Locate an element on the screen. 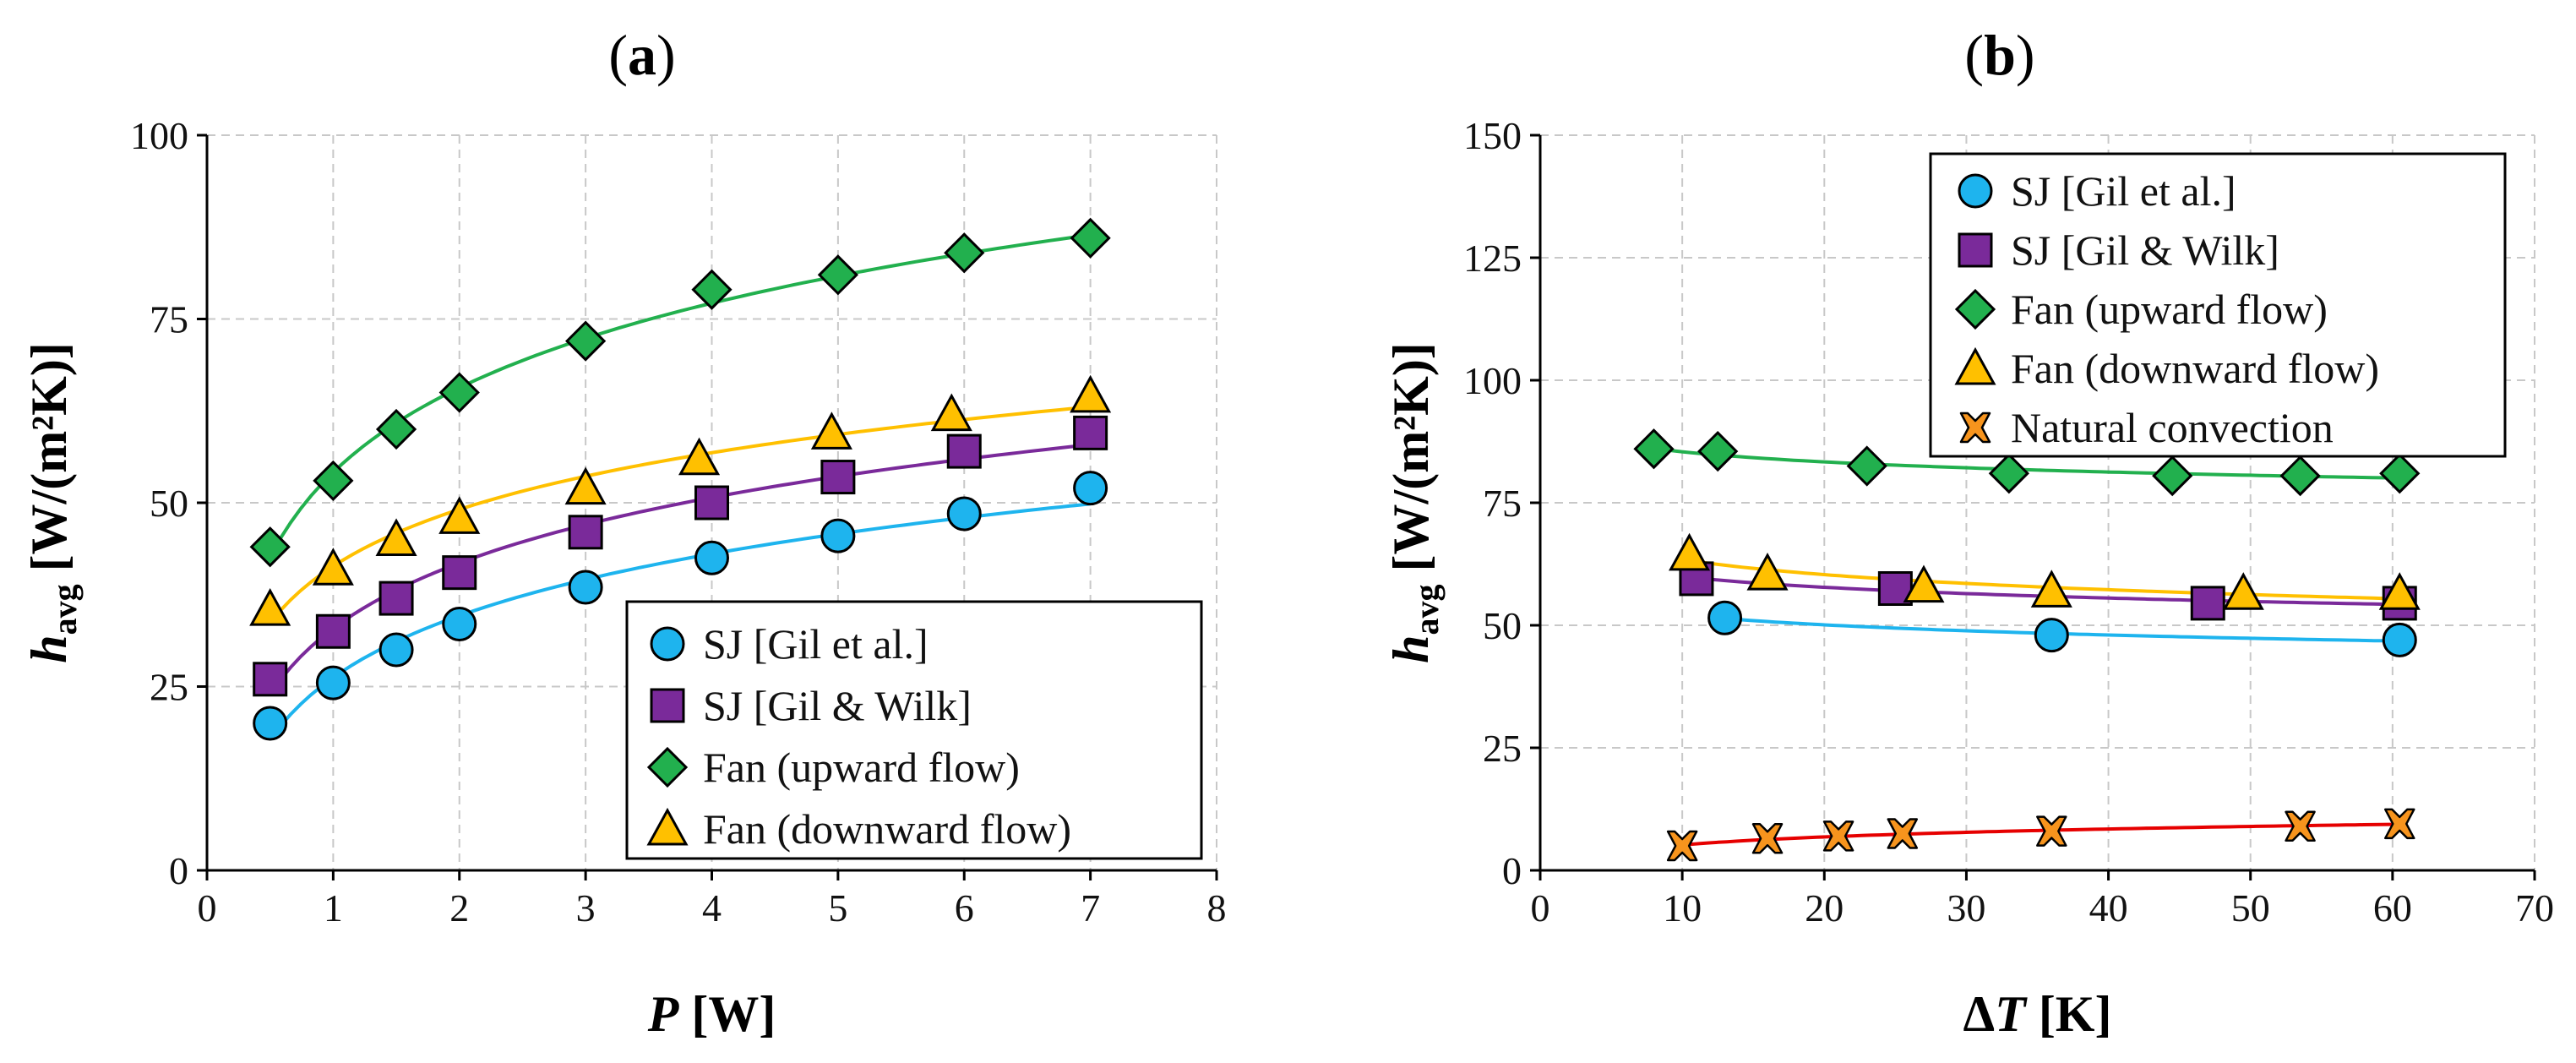 This screenshot has height=1063, width=2576. x-axis-unit: [K] is located at coordinates (2069, 1014).